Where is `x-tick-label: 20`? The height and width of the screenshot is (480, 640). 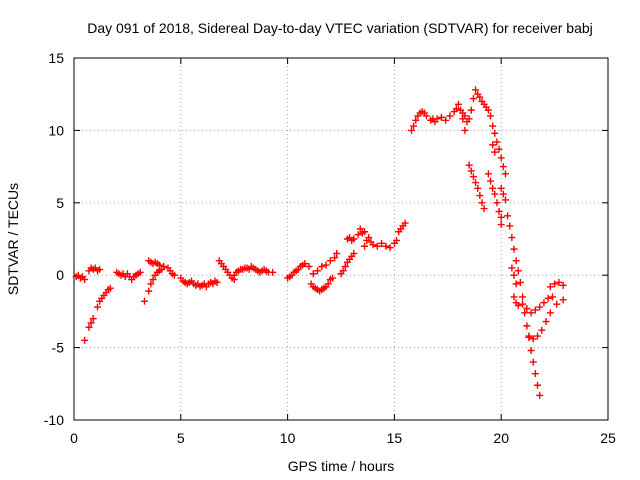
x-tick-label: 20 is located at coordinates (501, 438).